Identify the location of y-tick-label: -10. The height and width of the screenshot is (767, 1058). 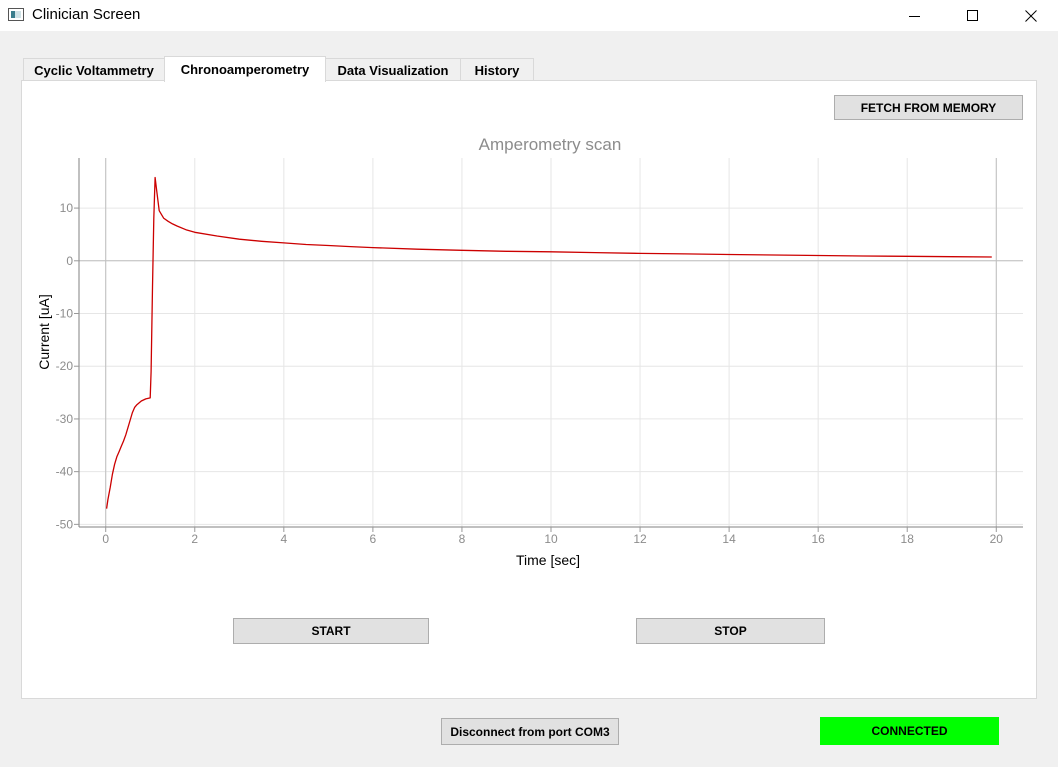
(65, 314).